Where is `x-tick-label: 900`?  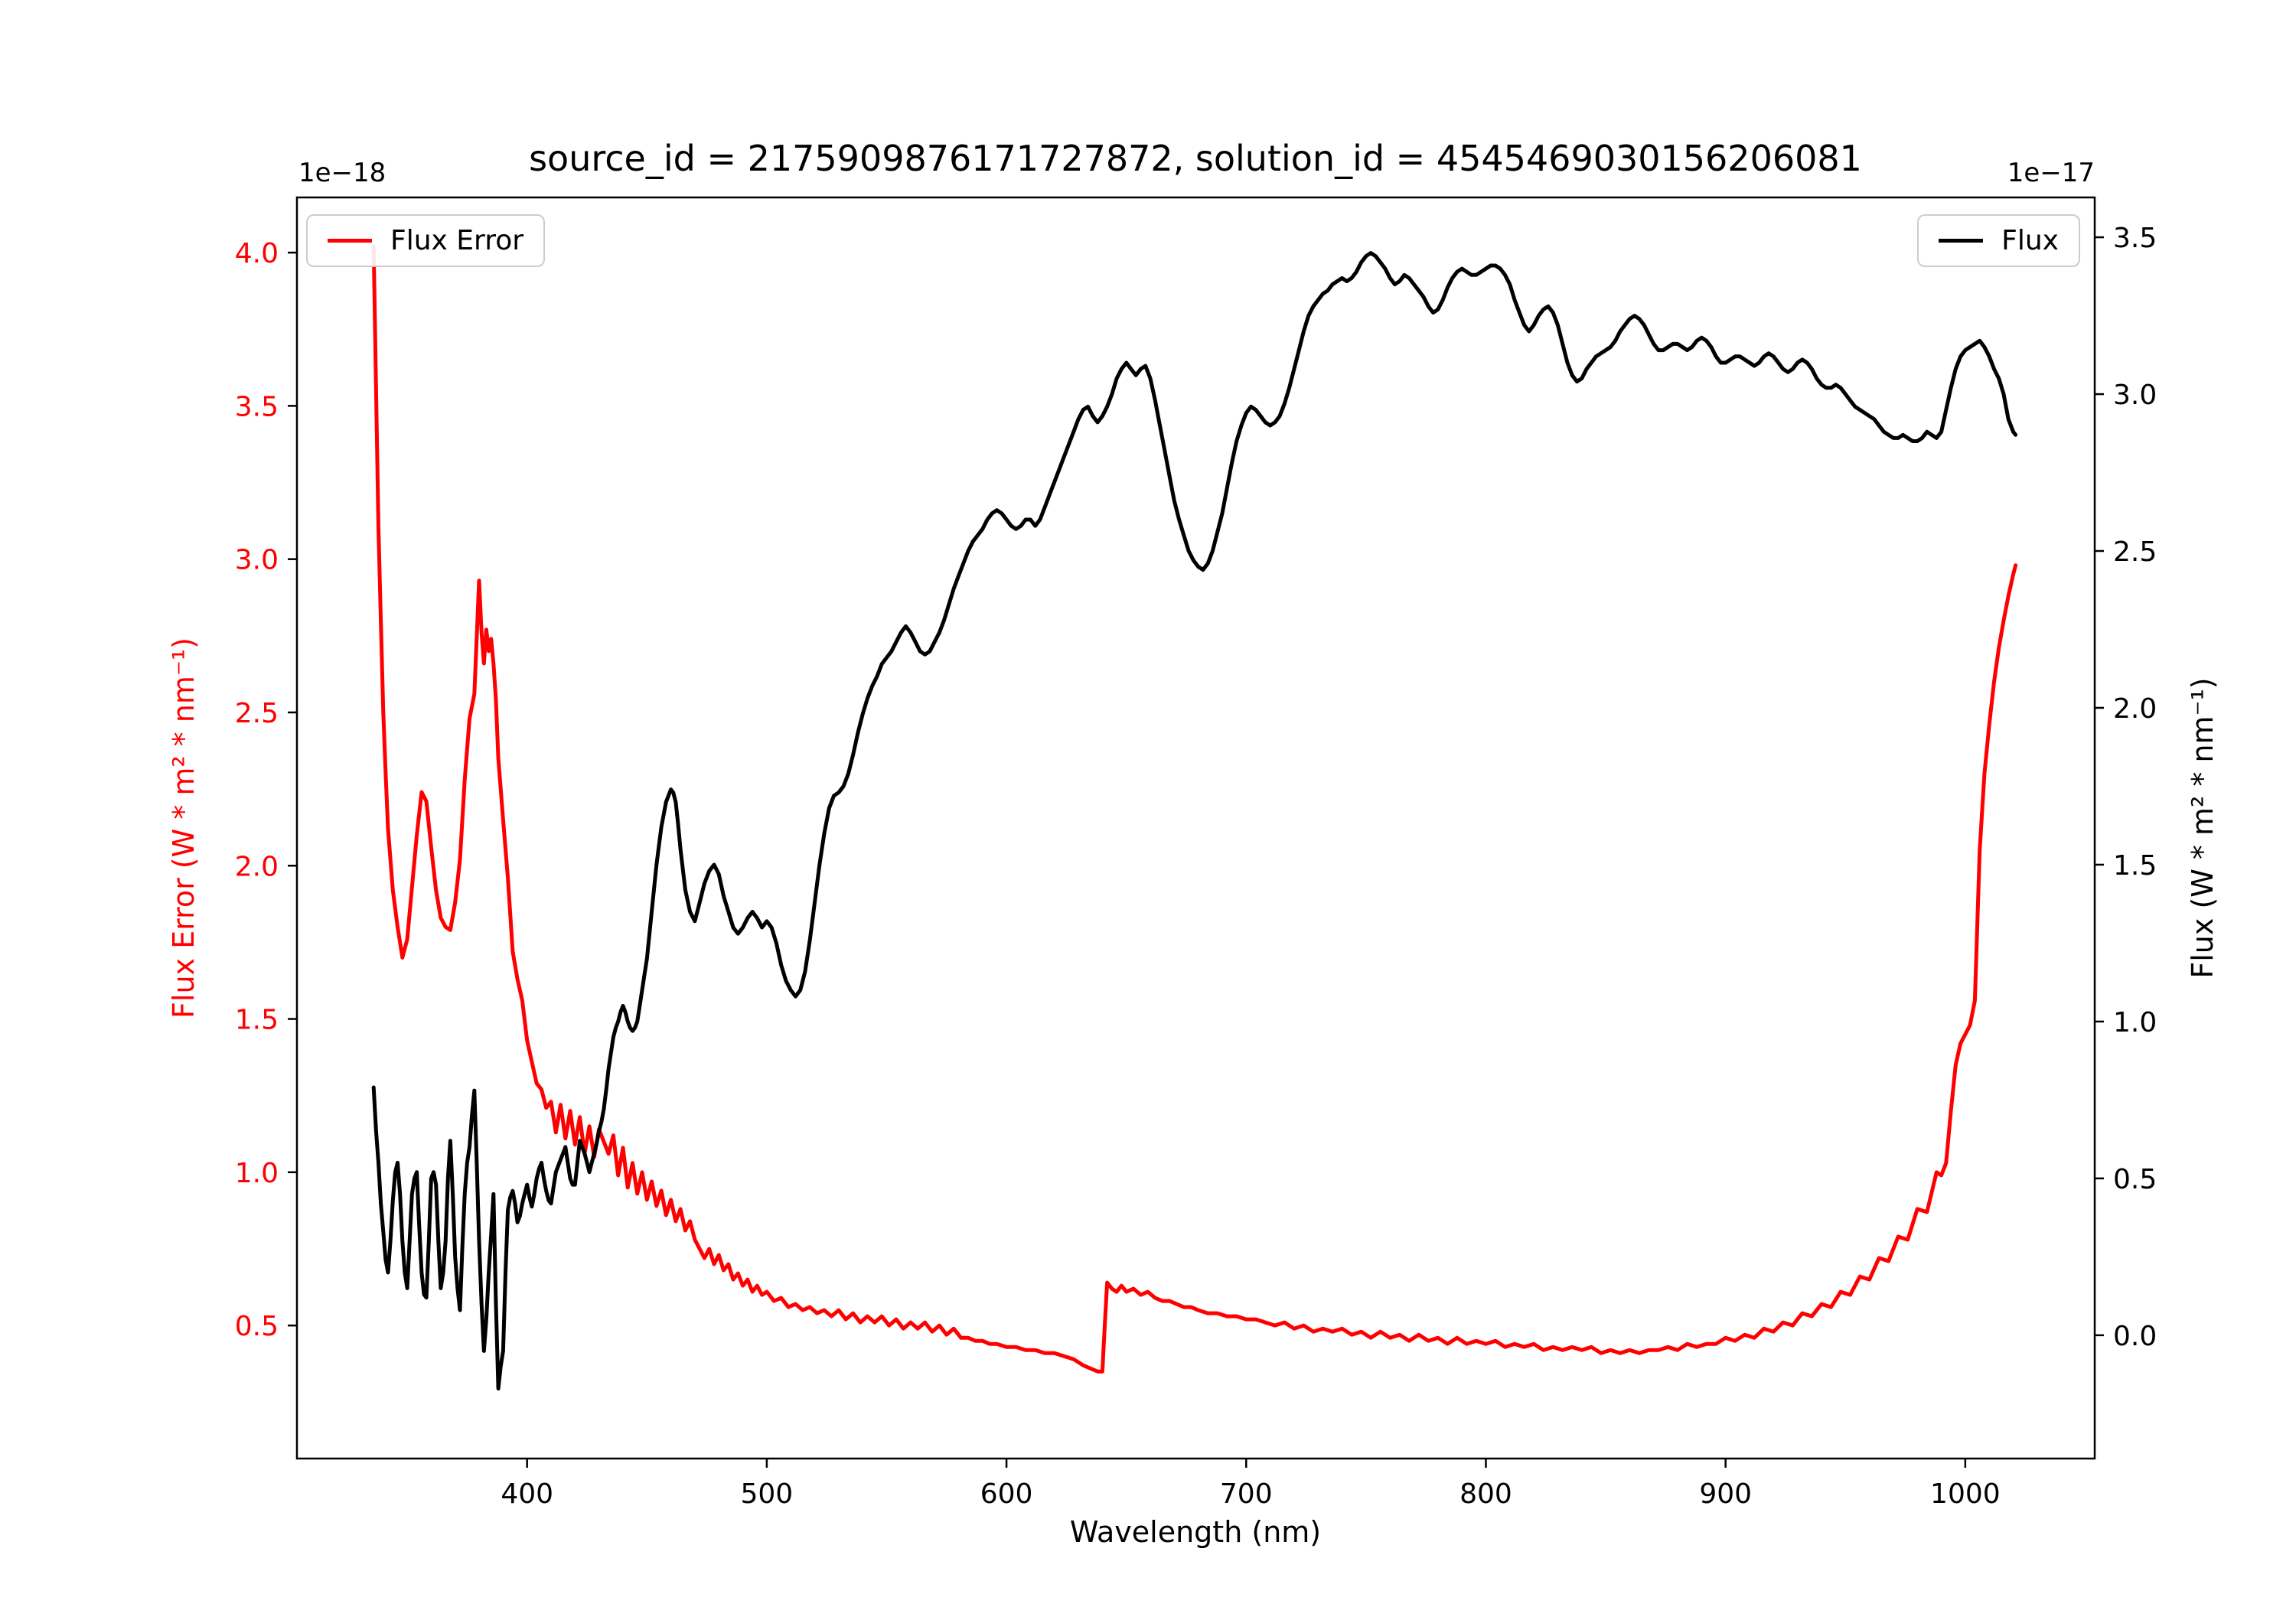 x-tick-label: 900 is located at coordinates (1725, 1494).